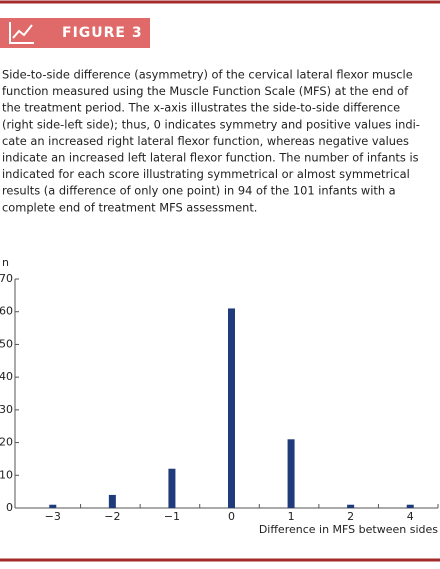 The image size is (440, 569). What do you see at coordinates (6, 474) in the screenshot?
I see `y-tick-label: 10` at bounding box center [6, 474].